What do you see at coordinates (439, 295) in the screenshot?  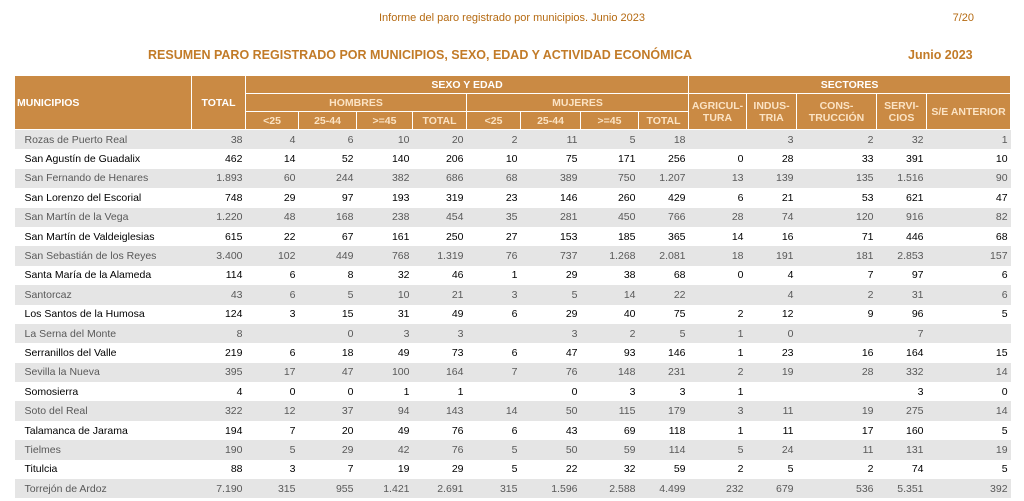 I see `table-cell: 21` at bounding box center [439, 295].